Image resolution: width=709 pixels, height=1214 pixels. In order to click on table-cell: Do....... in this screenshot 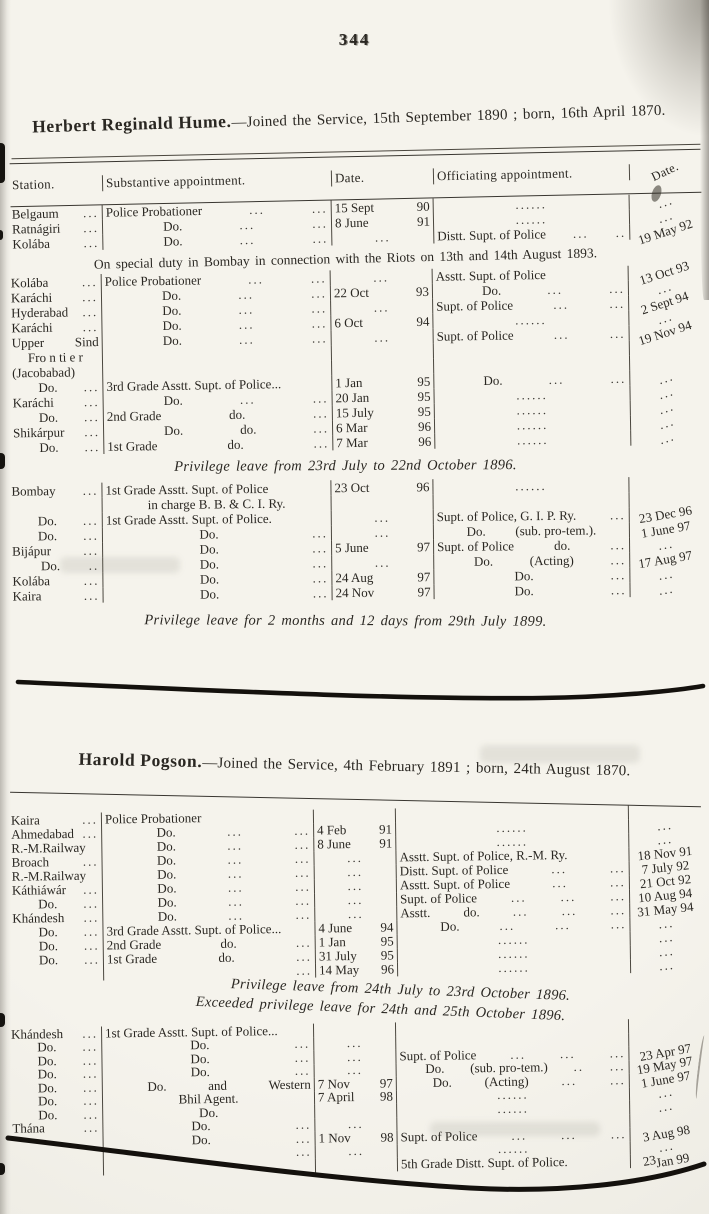, I will do `click(218, 240)`.